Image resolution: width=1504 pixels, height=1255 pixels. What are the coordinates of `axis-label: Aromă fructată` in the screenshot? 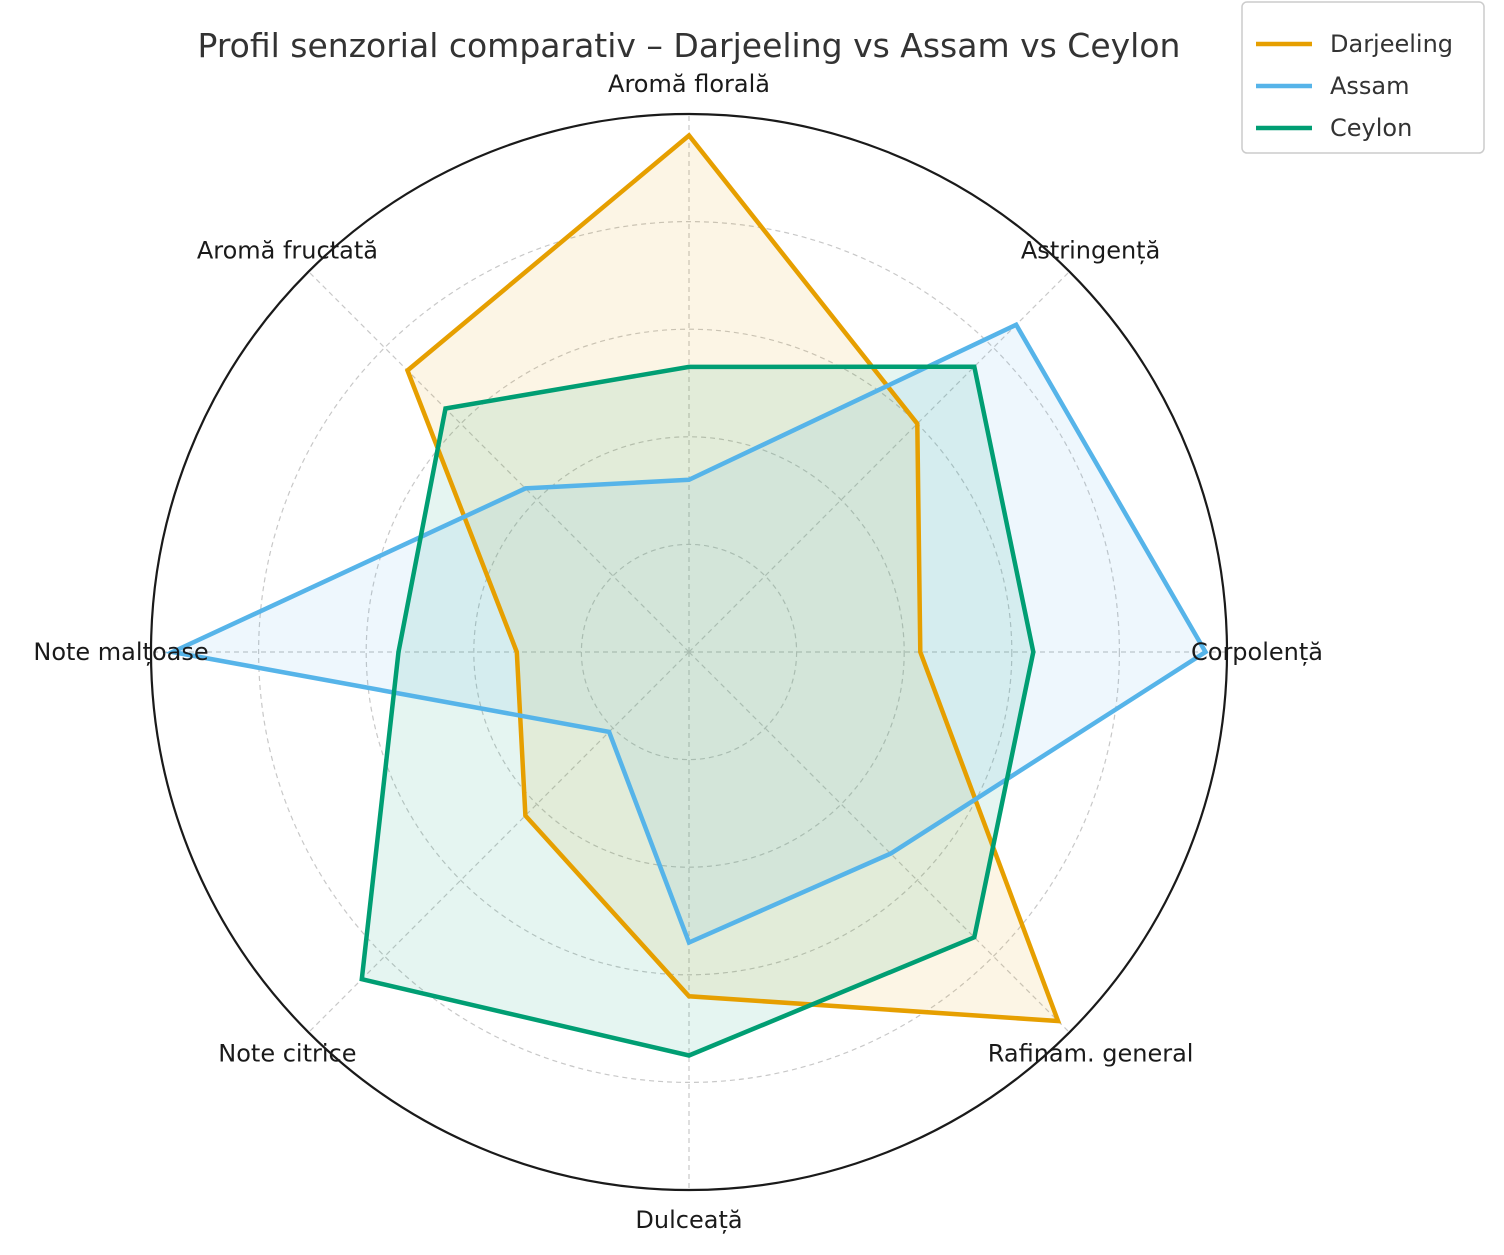 It's located at (287, 250).